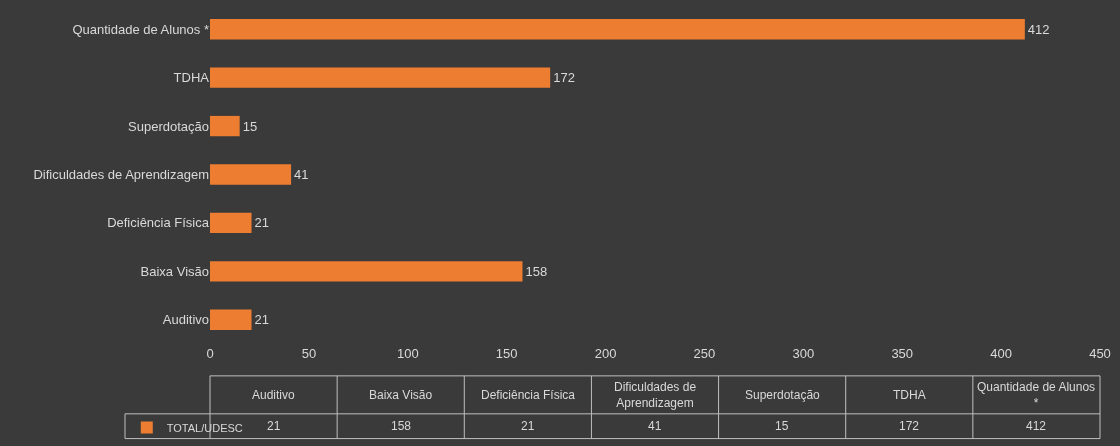  What do you see at coordinates (250, 126) in the screenshot?
I see `data-label: 15` at bounding box center [250, 126].